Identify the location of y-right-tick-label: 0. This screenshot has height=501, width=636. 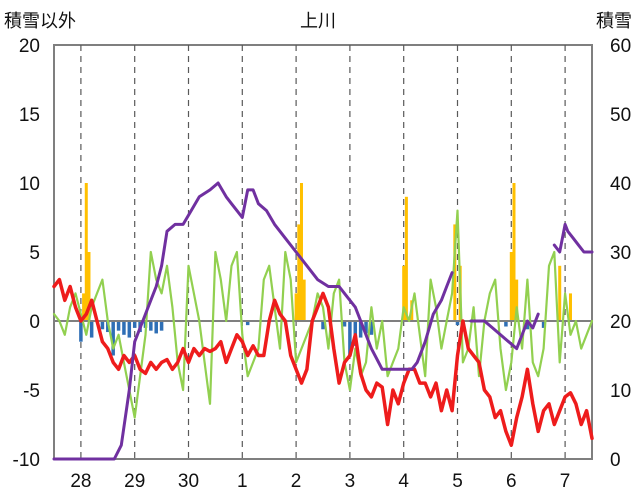
(615, 460).